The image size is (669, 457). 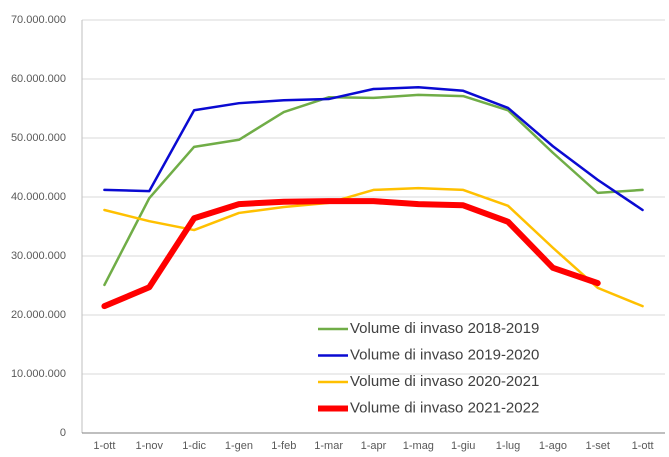 What do you see at coordinates (38, 79) in the screenshot?
I see `y-tick-label: 60.000.000` at bounding box center [38, 79].